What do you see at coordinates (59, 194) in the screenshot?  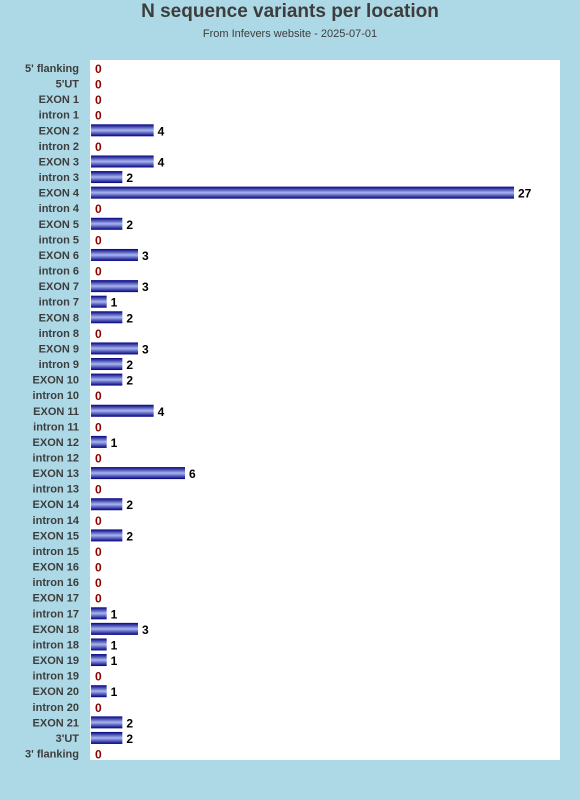 I see `category-label: EXON 4` at bounding box center [59, 194].